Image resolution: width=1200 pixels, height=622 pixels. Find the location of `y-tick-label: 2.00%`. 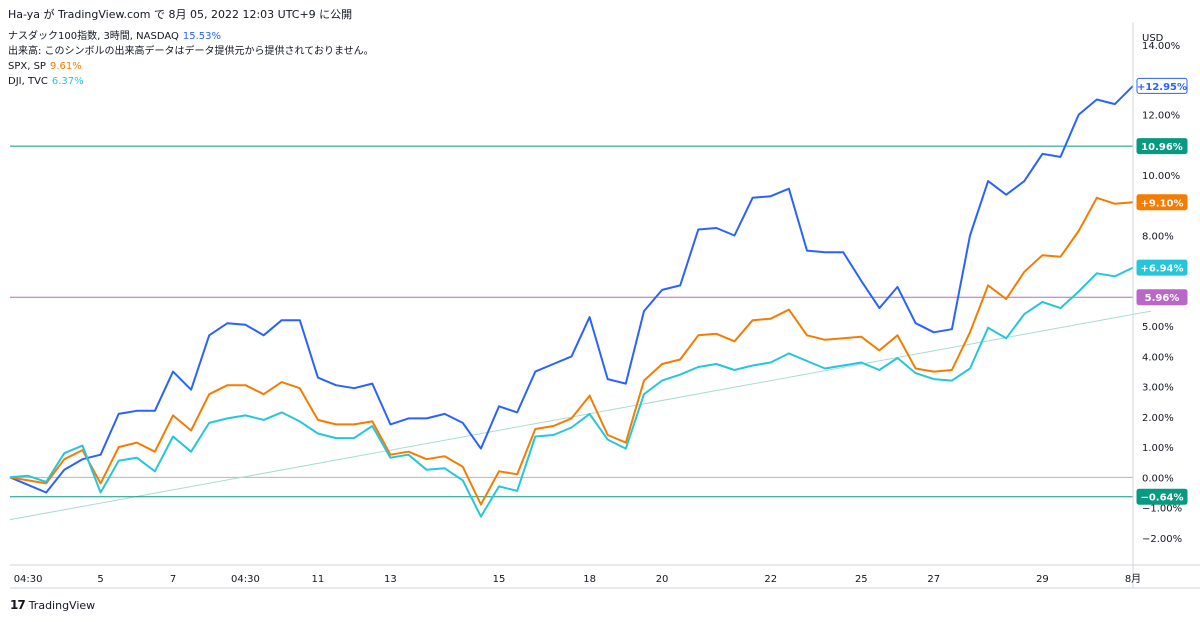

y-tick-label: 2.00% is located at coordinates (1158, 418).